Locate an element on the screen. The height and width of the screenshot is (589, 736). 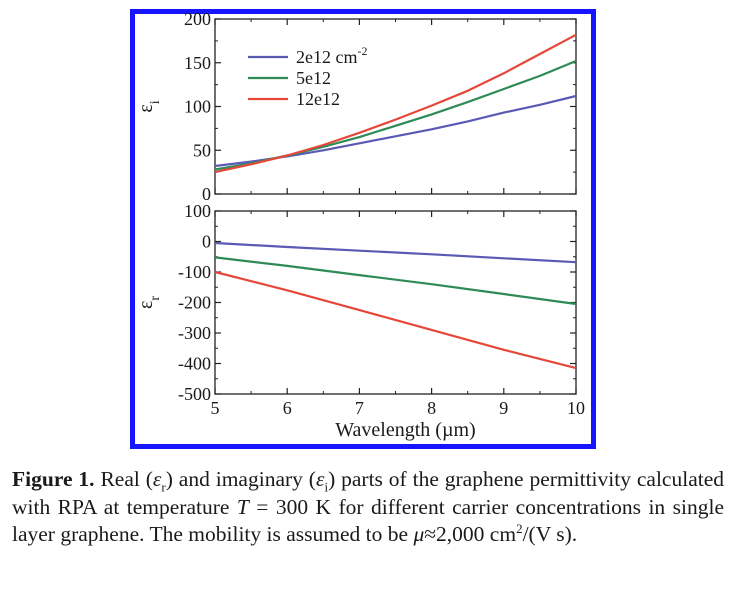
y-tick-label: -100 is located at coordinates (194, 272).